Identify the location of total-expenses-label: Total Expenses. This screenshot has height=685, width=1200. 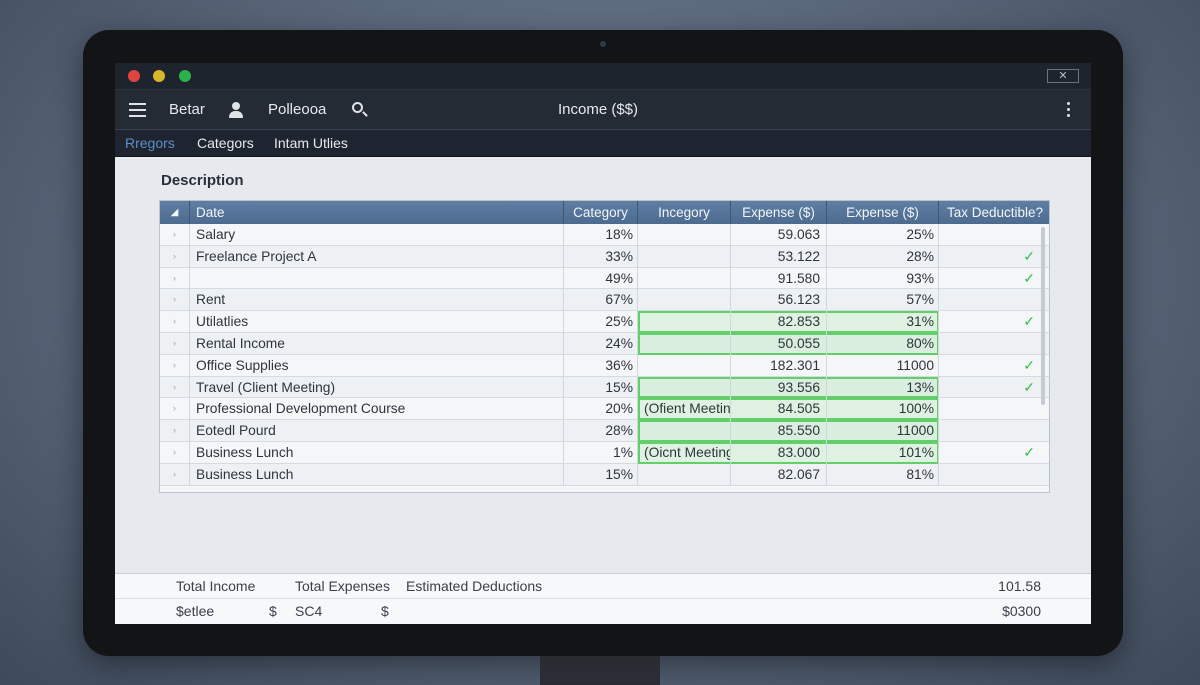
(342, 586).